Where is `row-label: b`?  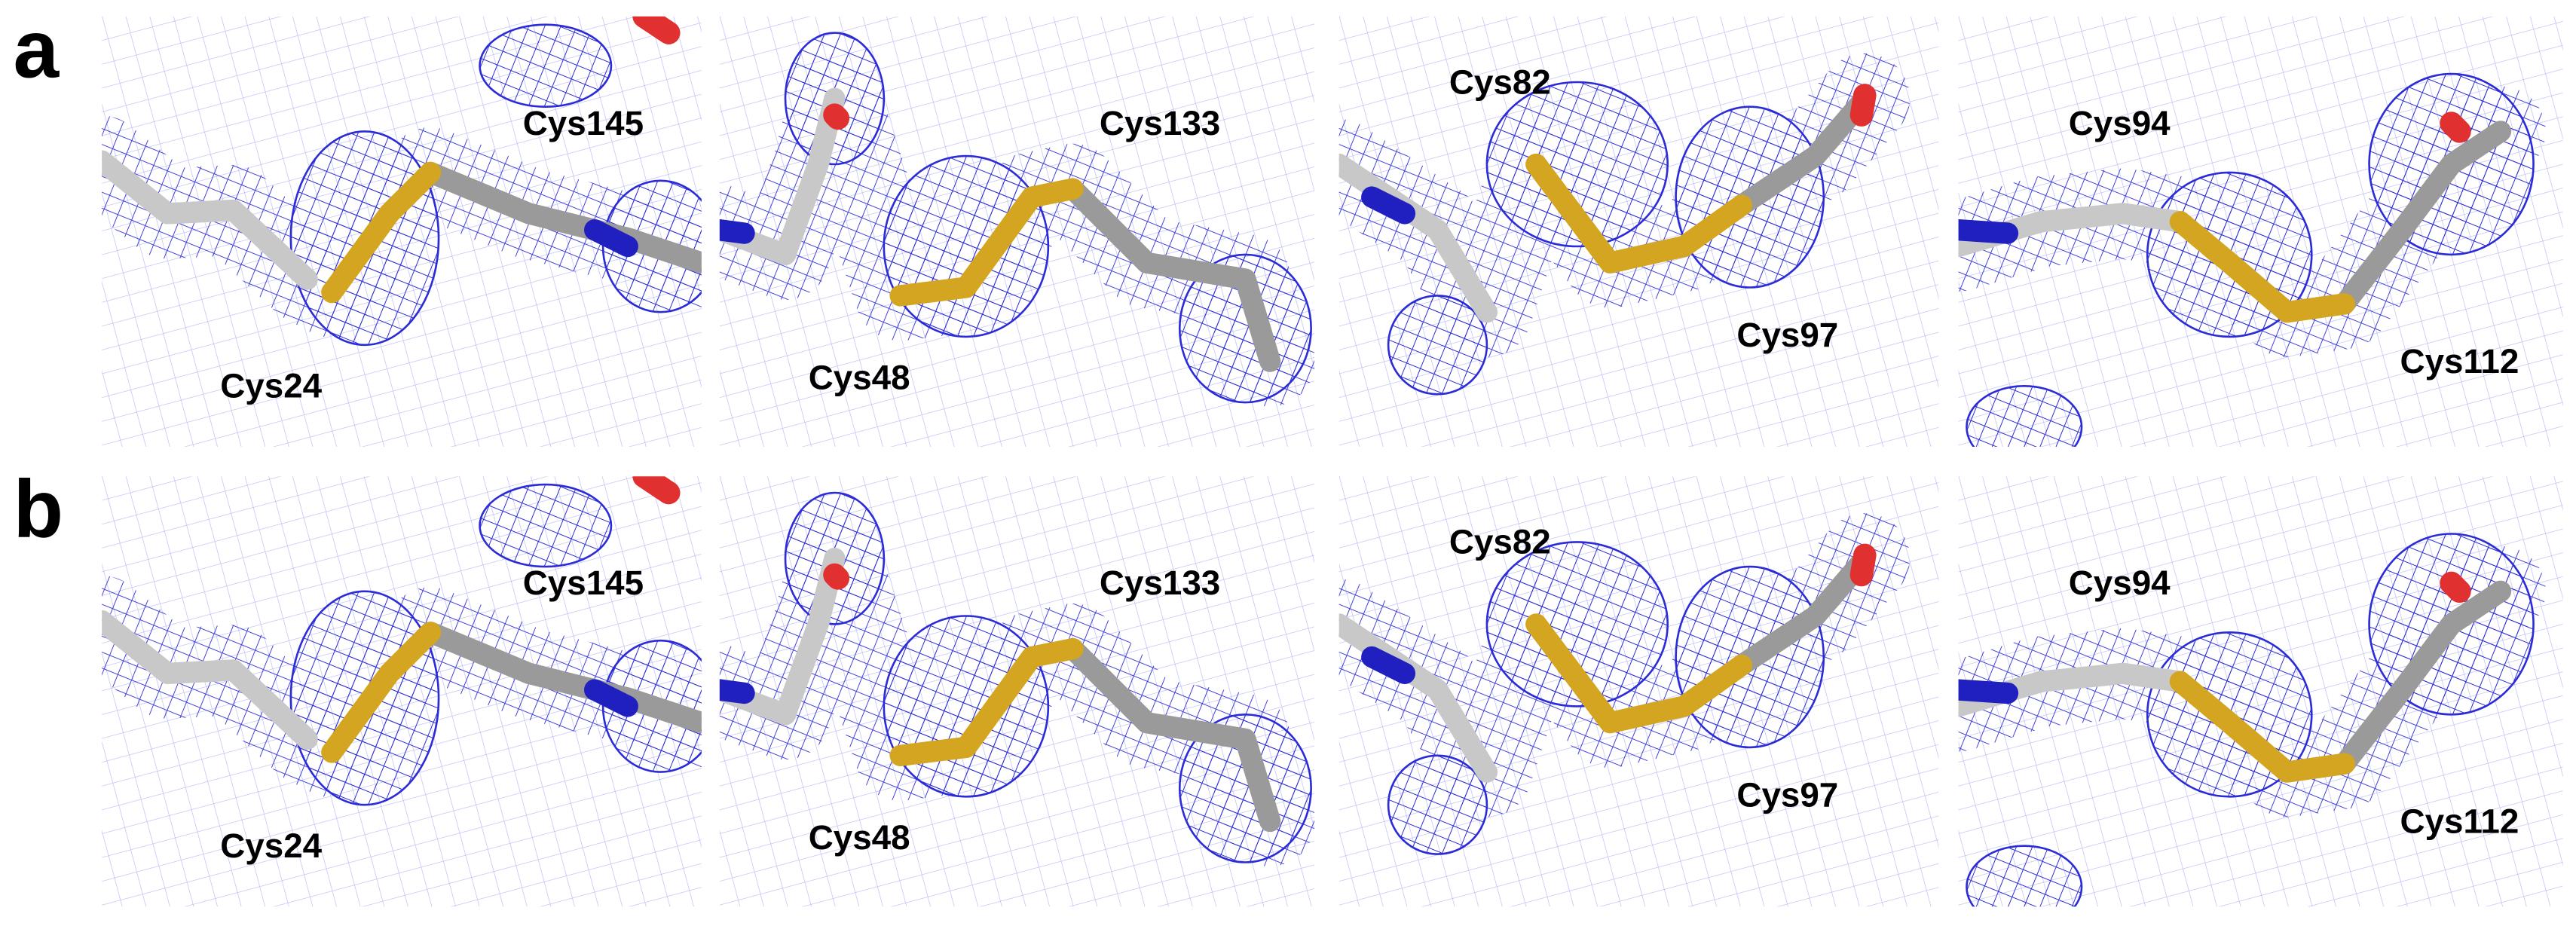
row-label: b is located at coordinates (38, 509).